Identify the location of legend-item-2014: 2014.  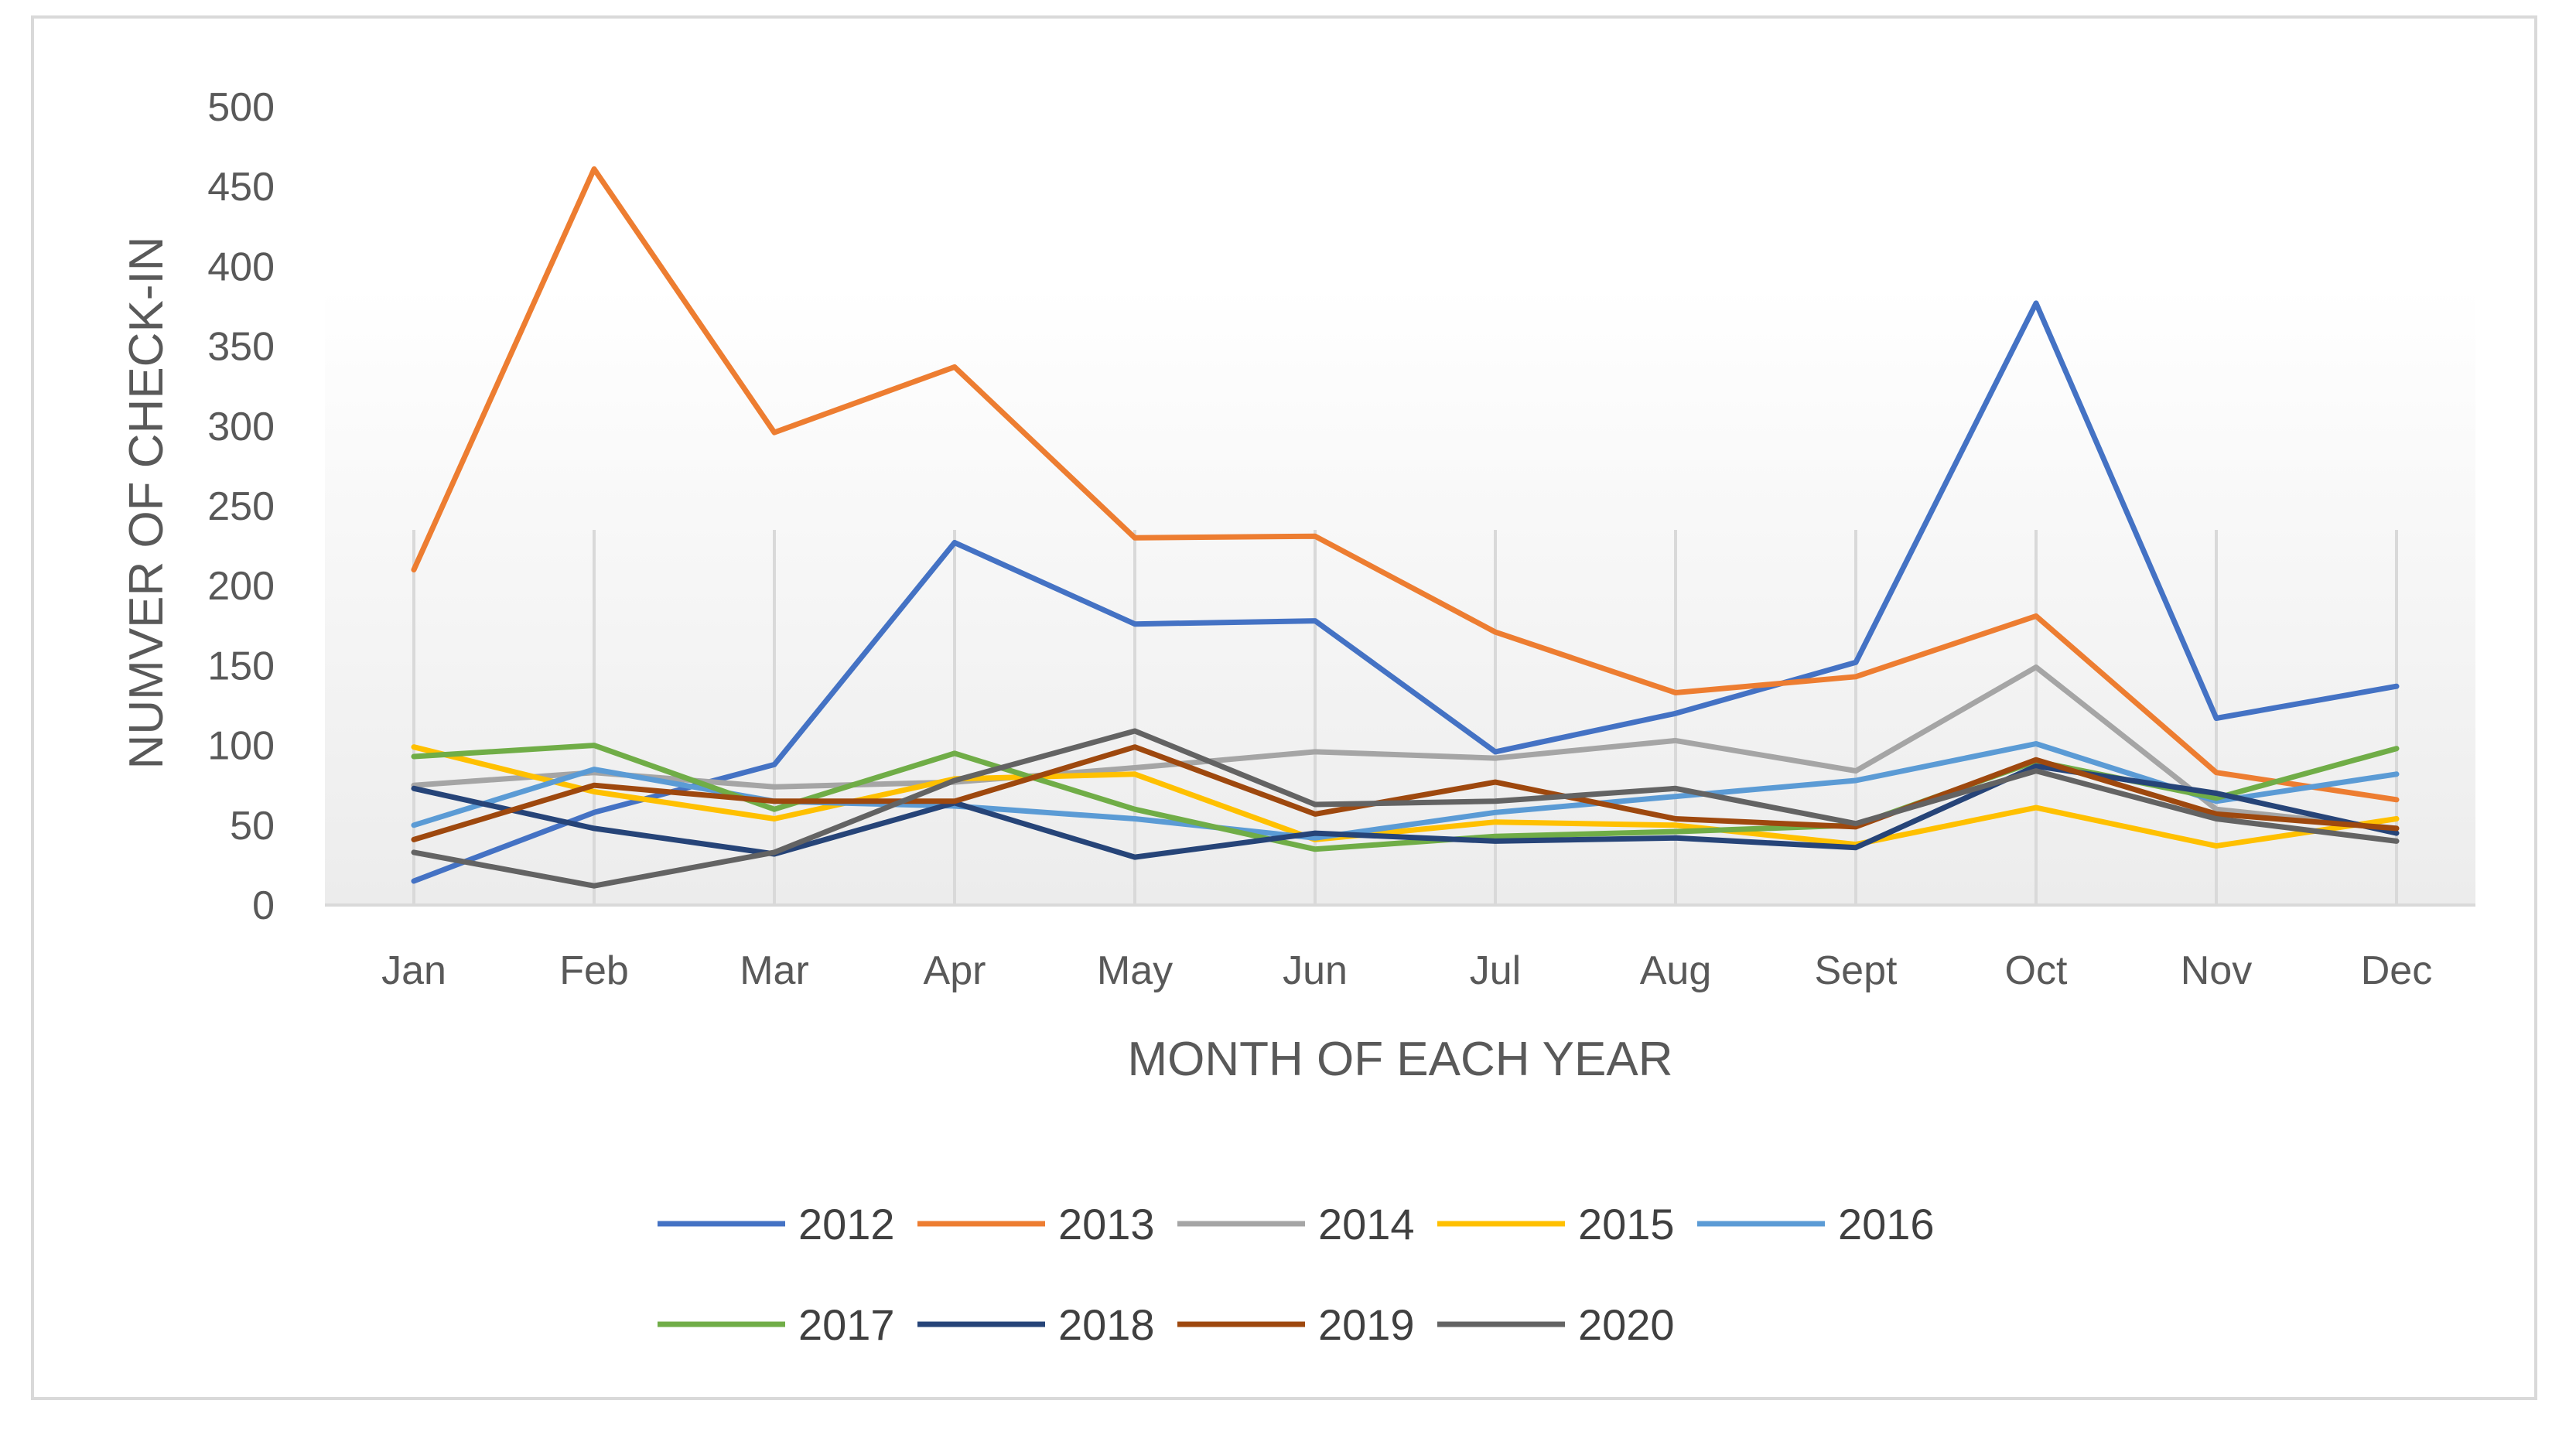
(1296, 1224).